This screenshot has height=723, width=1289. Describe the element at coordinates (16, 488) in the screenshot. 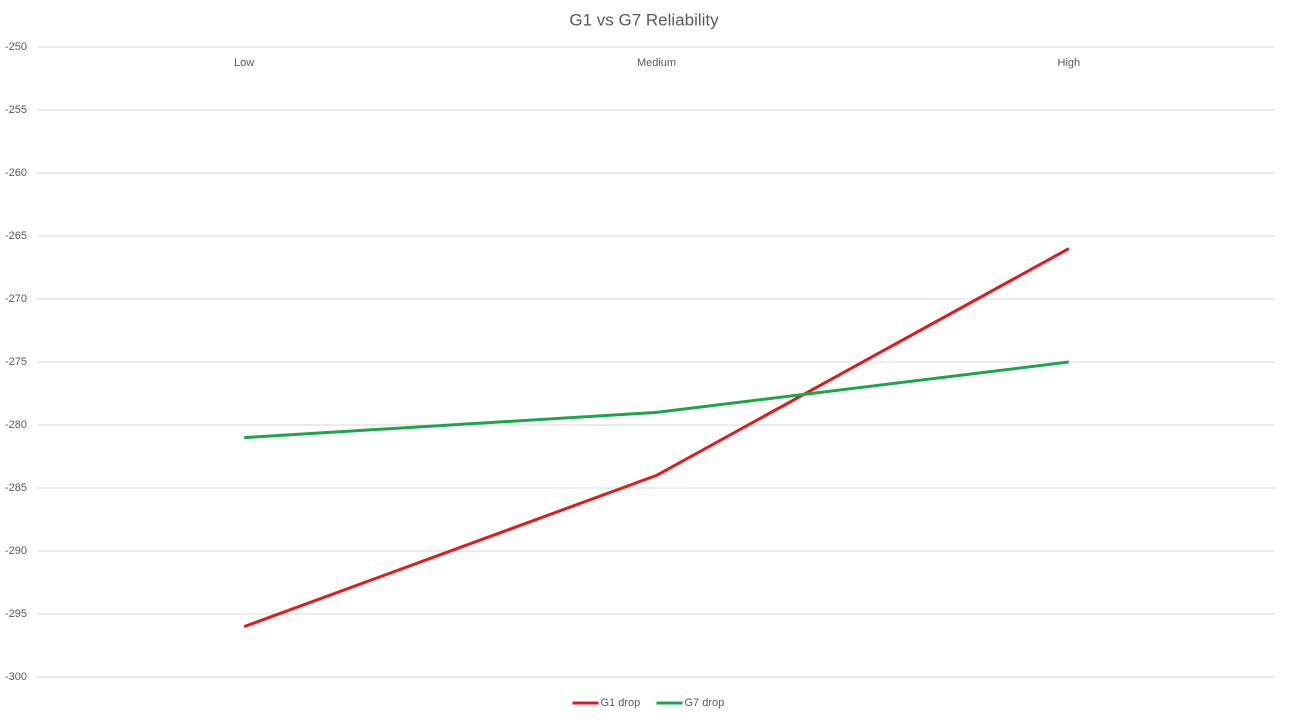

I see `y-tick-label: -285` at that location.